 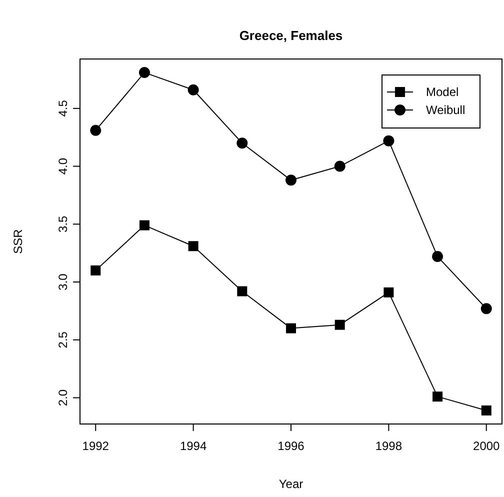 What do you see at coordinates (96, 446) in the screenshot?
I see `x-tick-label: 1992` at bounding box center [96, 446].